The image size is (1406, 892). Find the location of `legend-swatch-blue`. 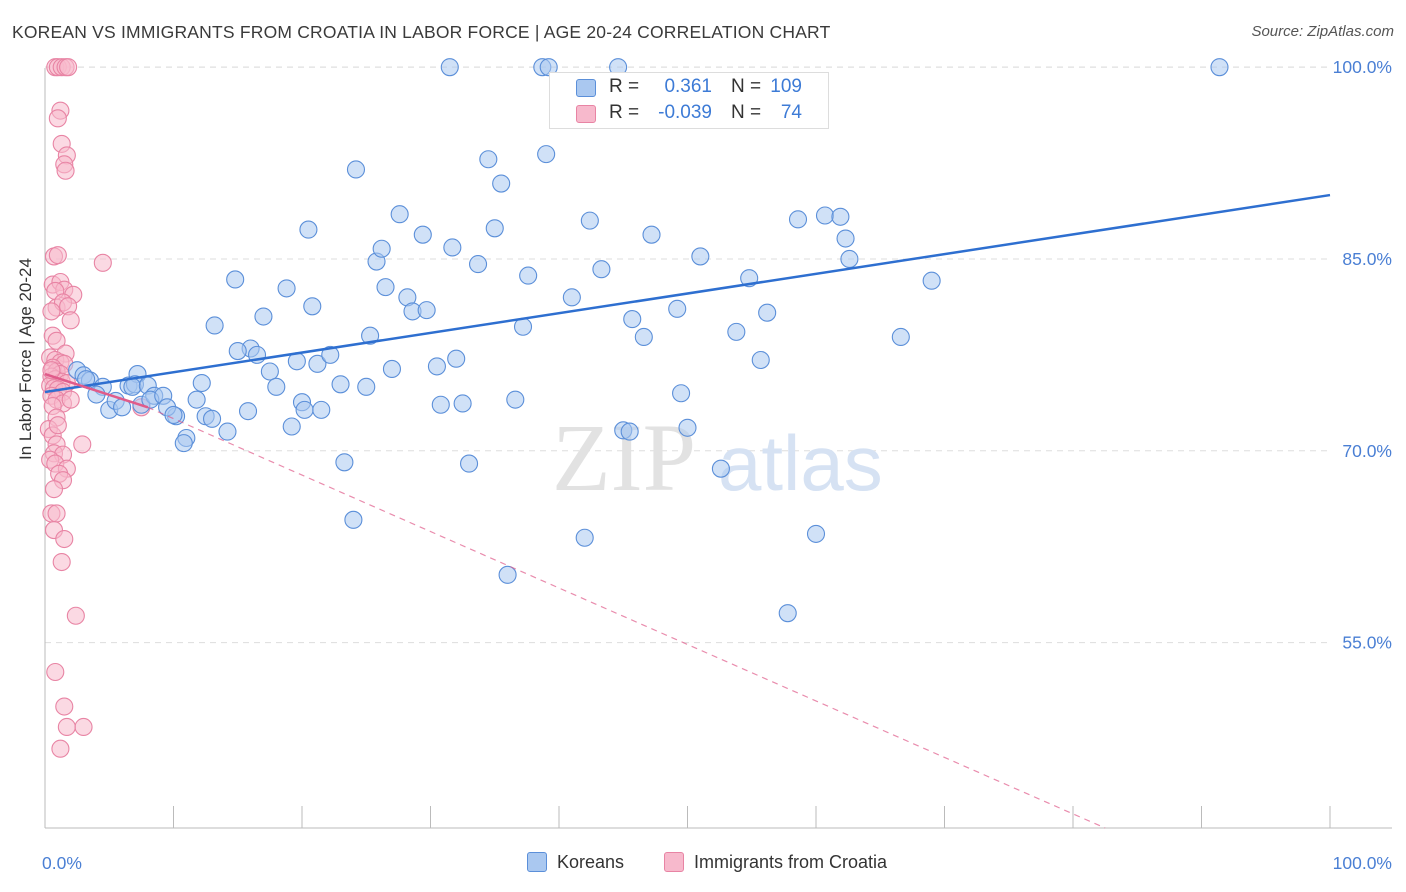

legend-swatch-blue is located at coordinates (586, 88).